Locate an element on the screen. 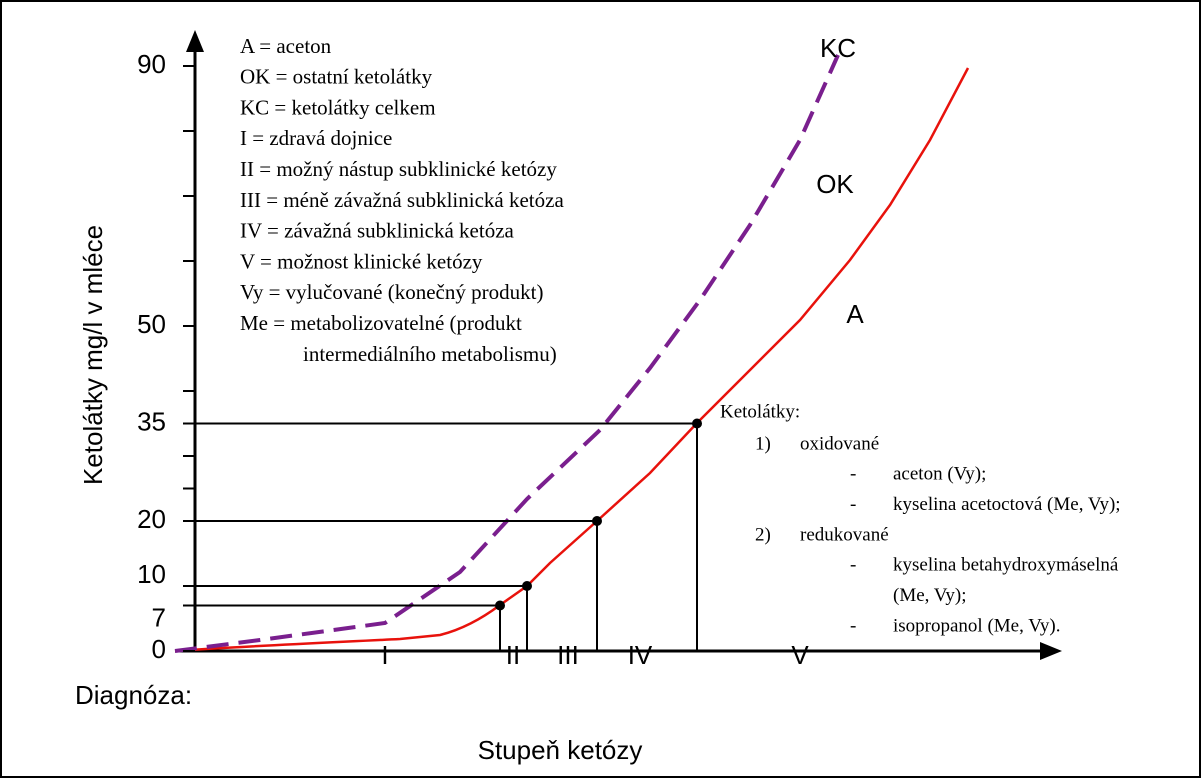  stage-label: IV is located at coordinates (640, 655).